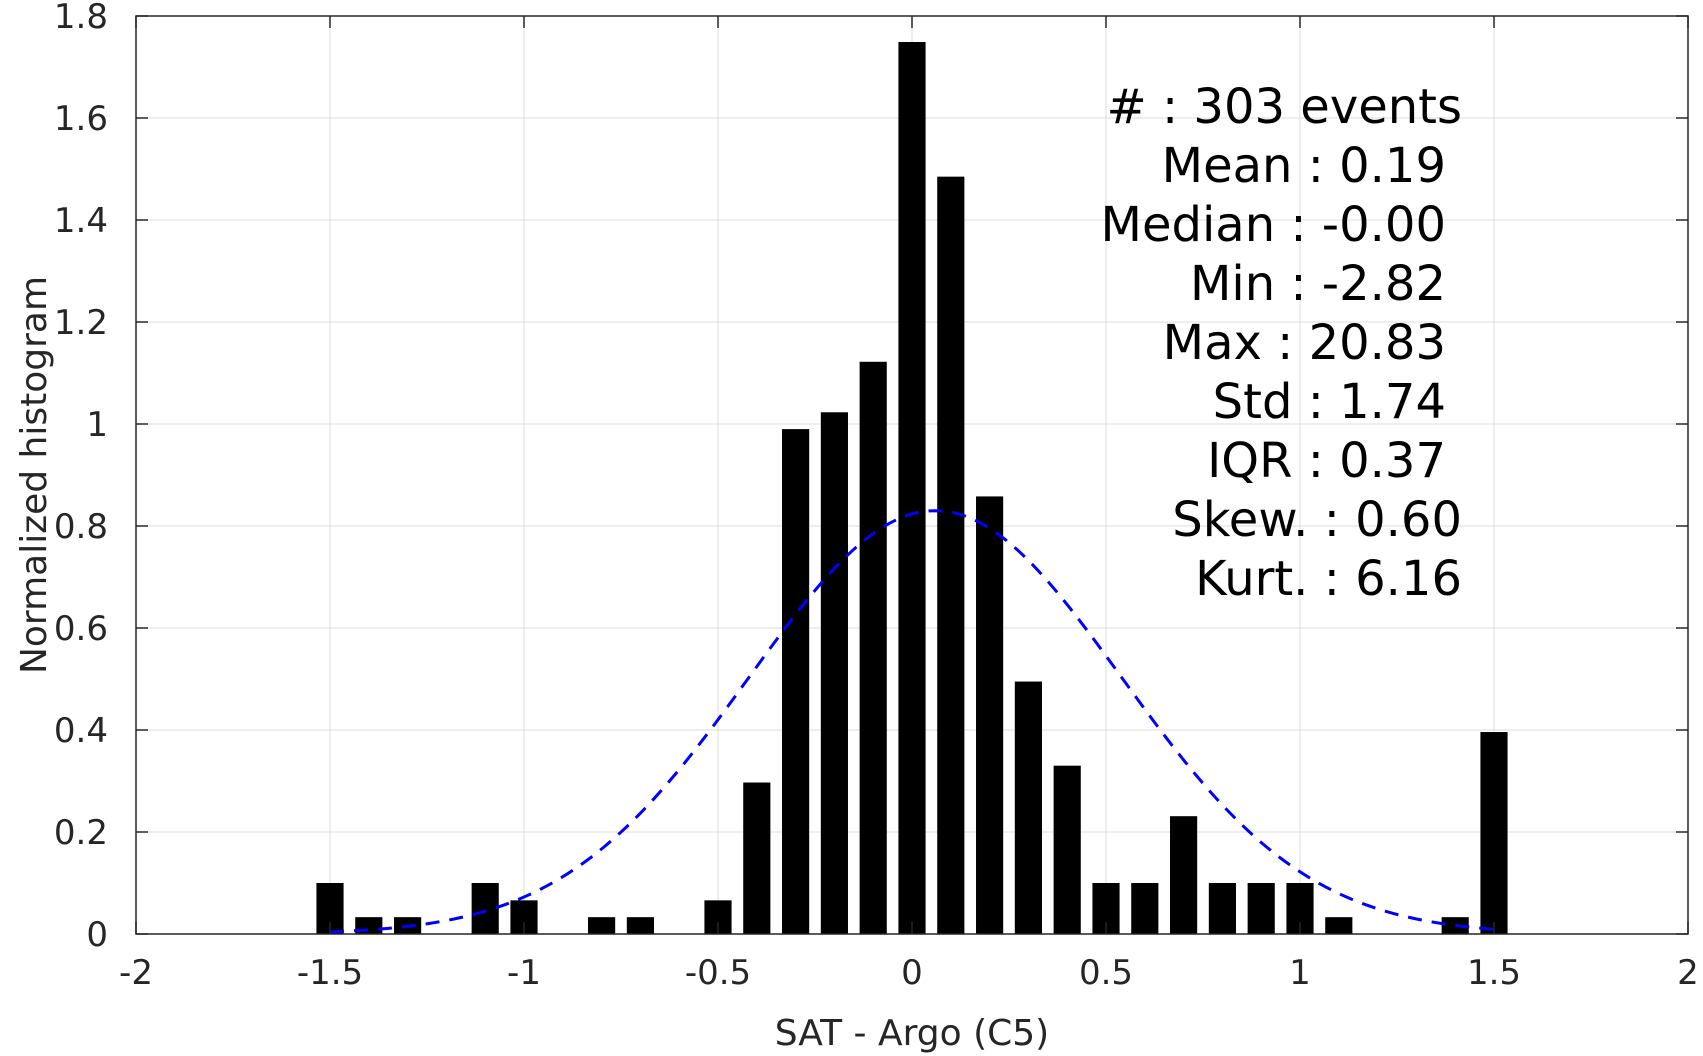 This screenshot has height=1056, width=1703. Describe the element at coordinates (1304, 343) in the screenshot. I see `stat-line: Max : 20.83` at that location.